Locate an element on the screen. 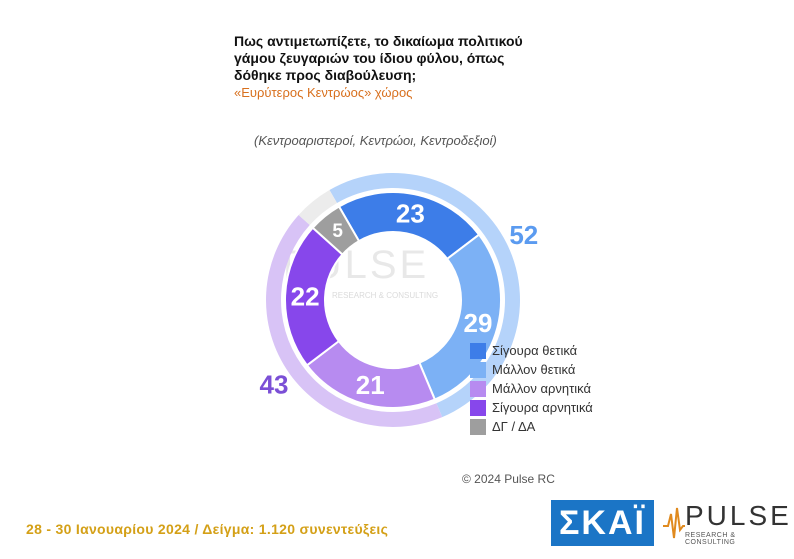 This screenshot has width=794, height=559. legend-item: Σίγουρα αρνητικά is located at coordinates (531, 407).